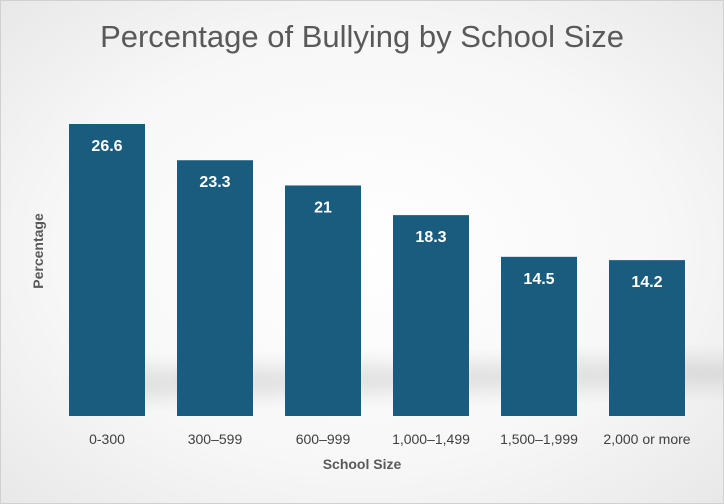  Describe the element at coordinates (430, 237) in the screenshot. I see `data-label: 18.3` at that location.